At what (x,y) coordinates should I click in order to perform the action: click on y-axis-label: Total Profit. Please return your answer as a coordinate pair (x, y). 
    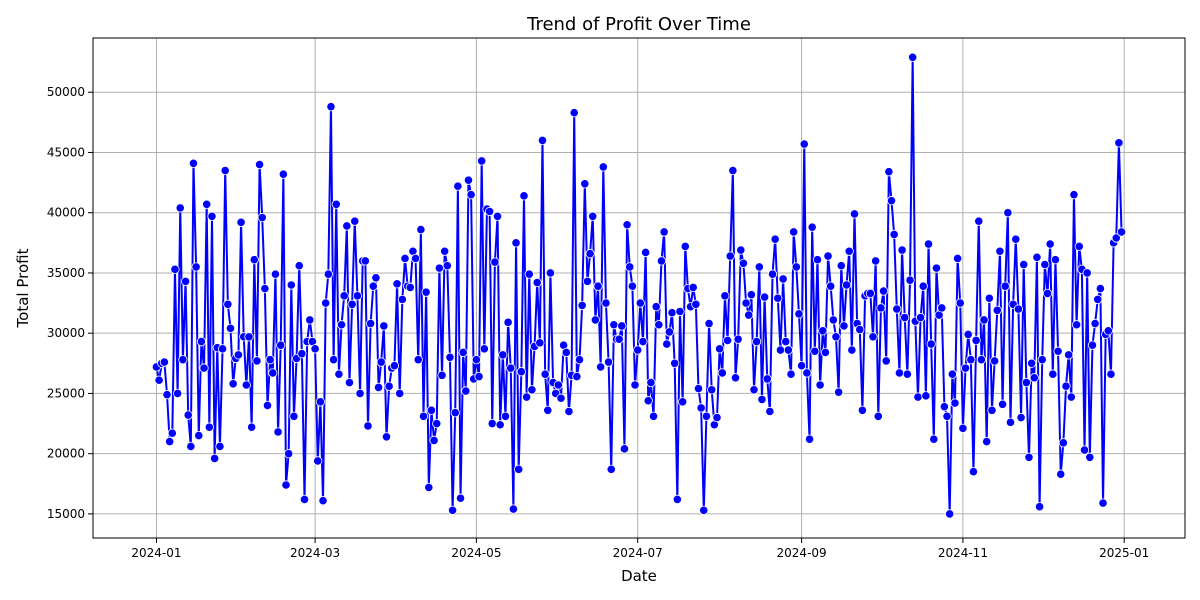
    Looking at the image, I should click on (23, 288).